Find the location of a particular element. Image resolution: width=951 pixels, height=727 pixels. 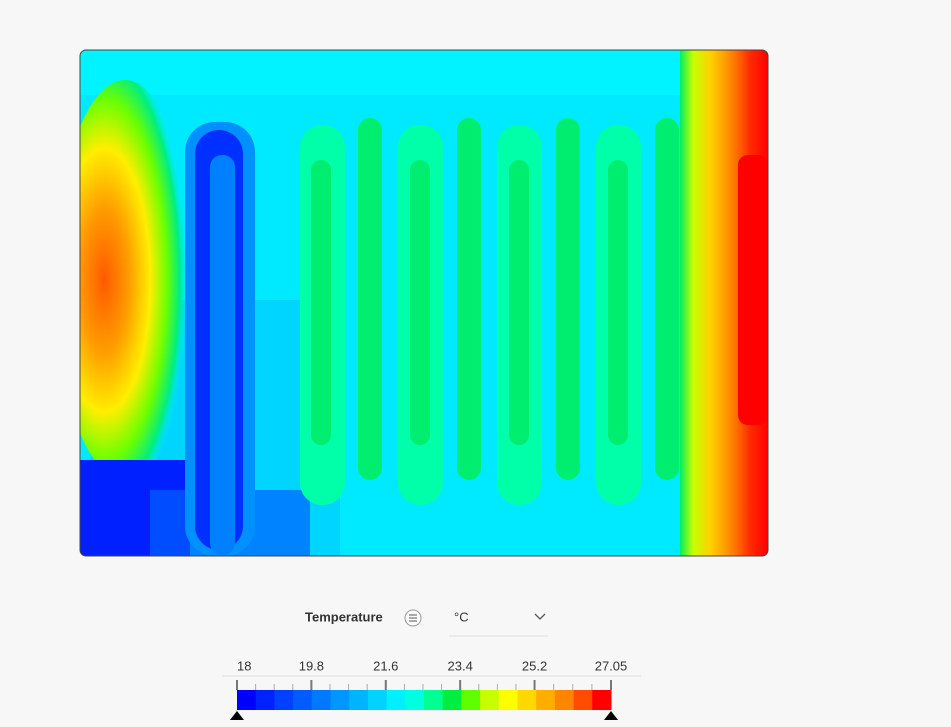

tick-label: 23.4 is located at coordinates (460, 665).